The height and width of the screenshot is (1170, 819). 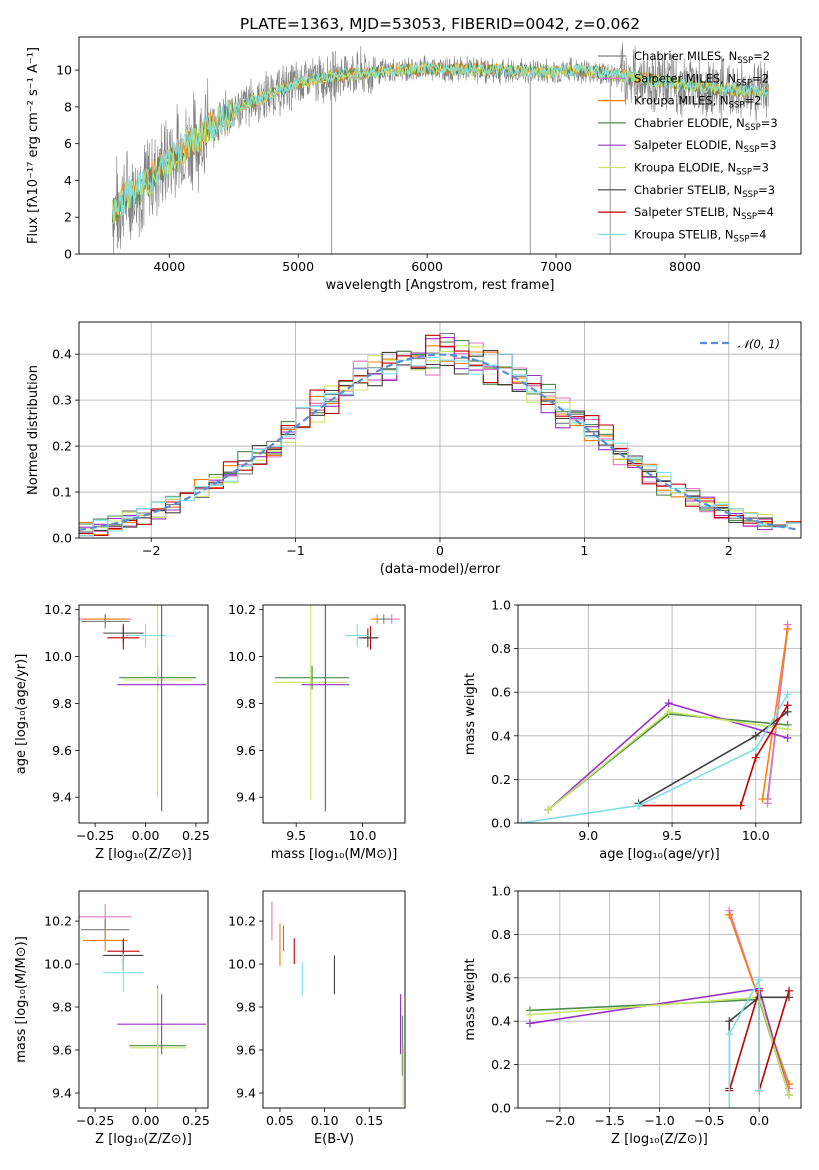 What do you see at coordinates (501, 605) in the screenshot?
I see `y-tick-label: 1.0` at bounding box center [501, 605].